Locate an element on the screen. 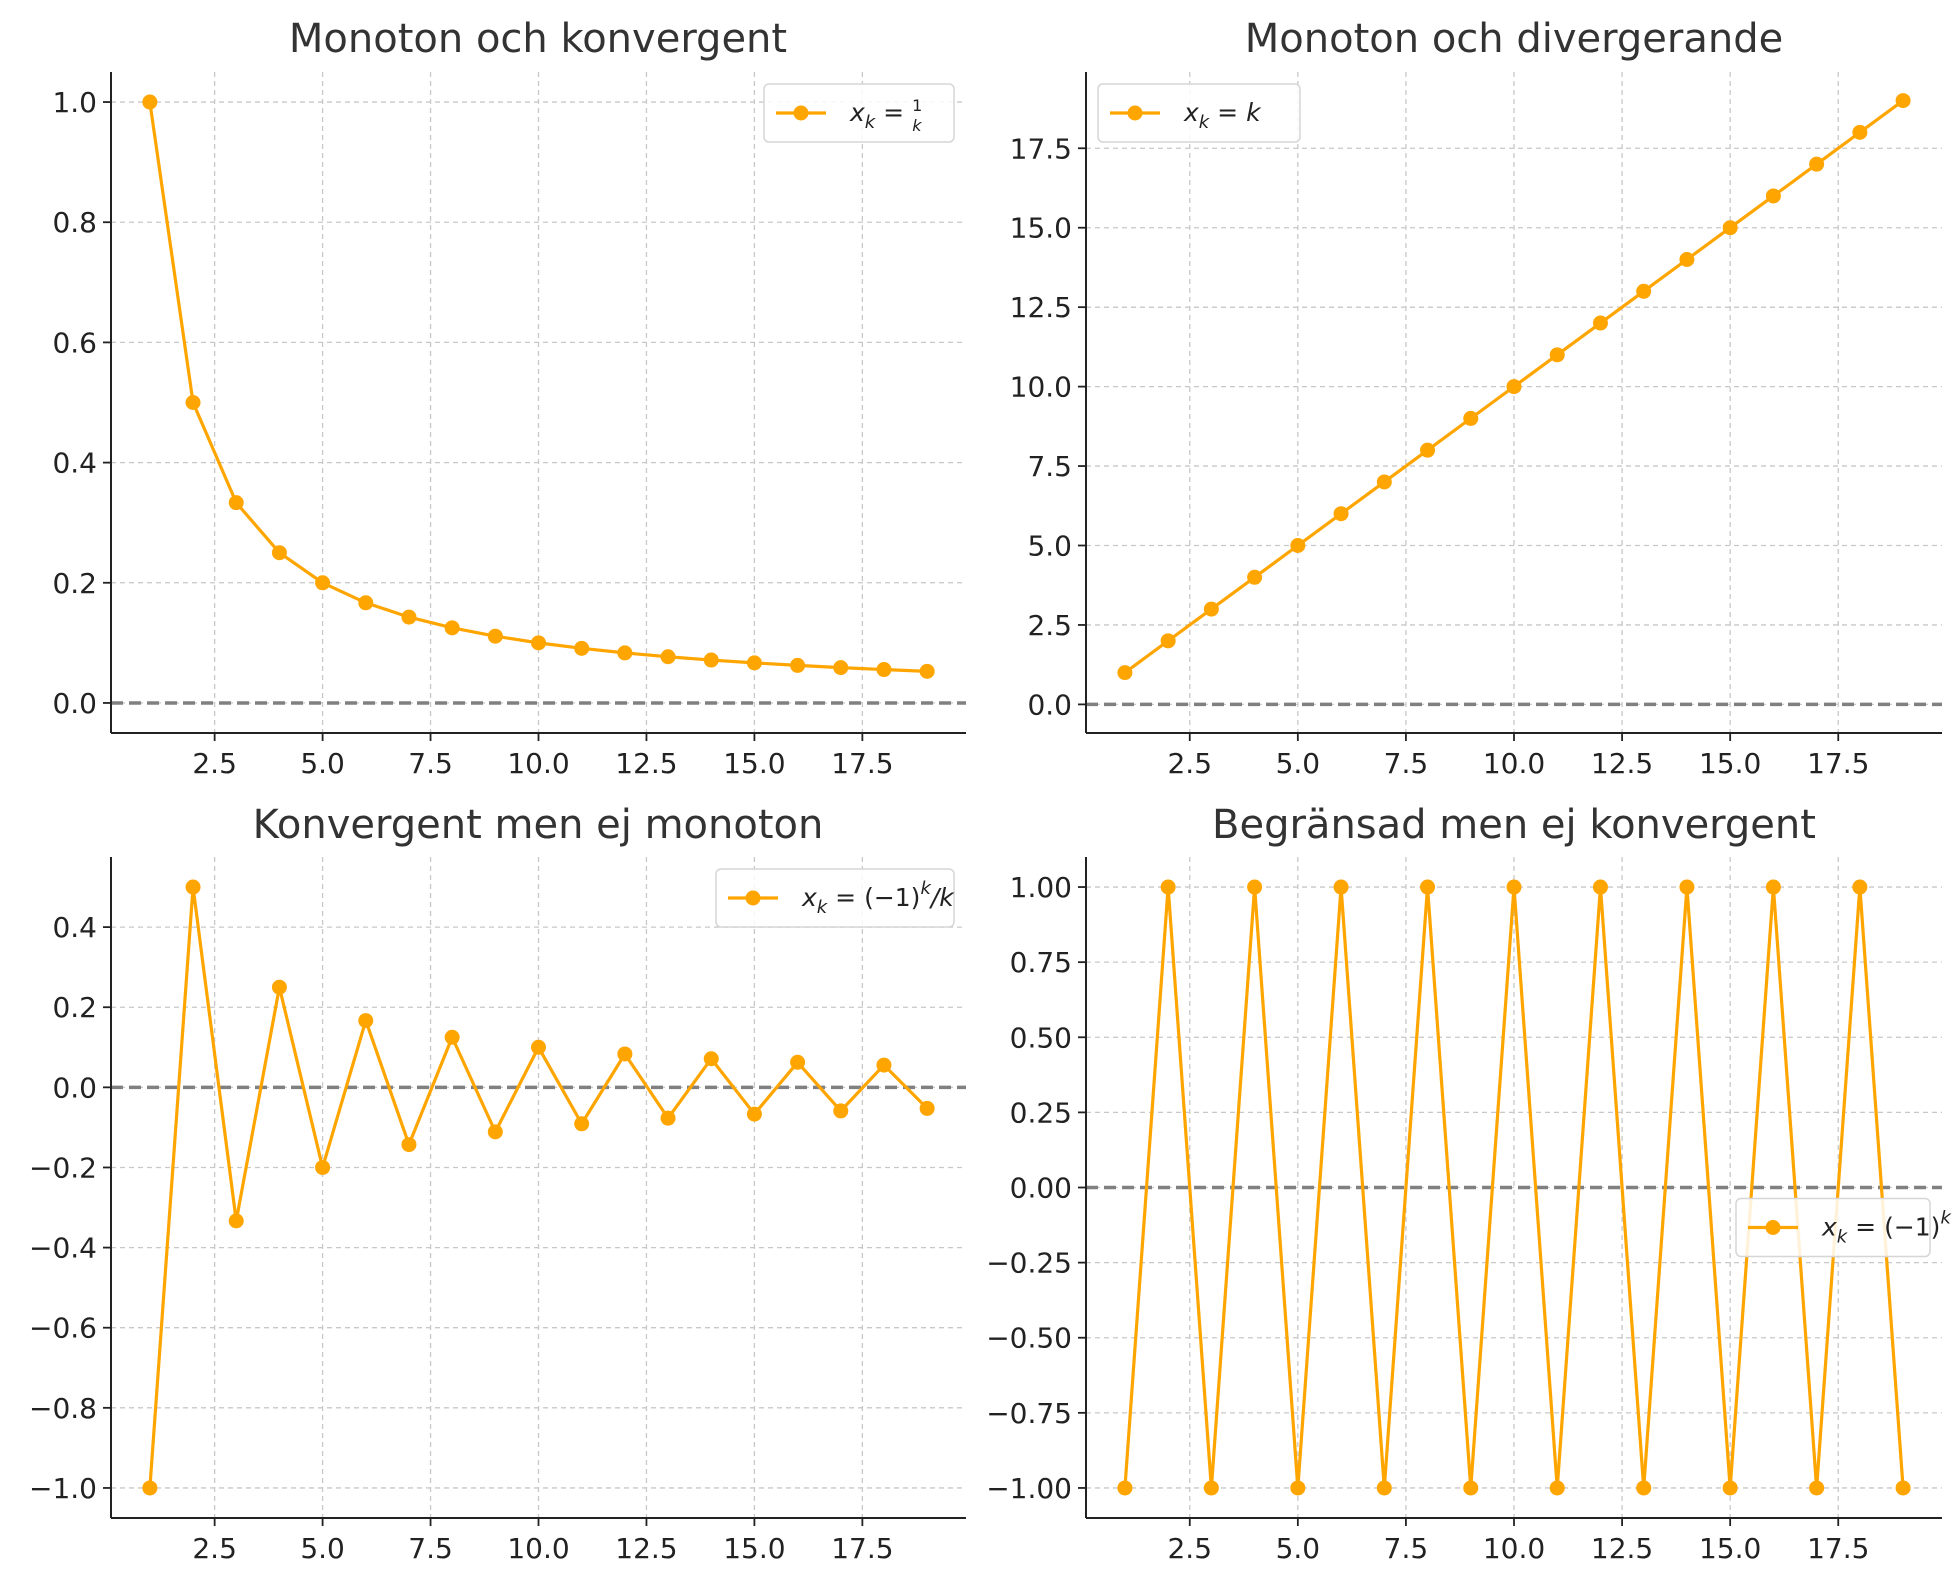 This screenshot has height=1580, width=1958. y-tick-label: 5.0 is located at coordinates (1049, 546).